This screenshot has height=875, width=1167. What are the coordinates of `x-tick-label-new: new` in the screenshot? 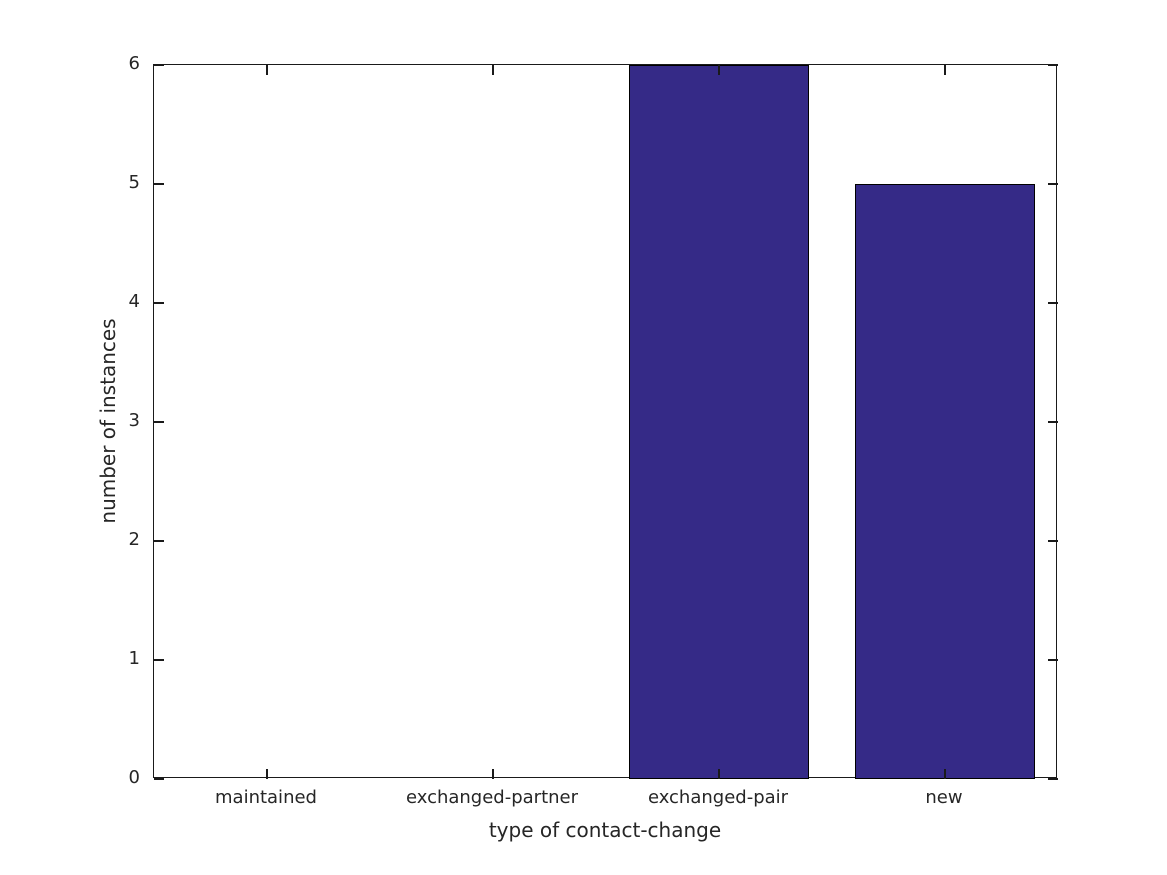 It's located at (944, 797).